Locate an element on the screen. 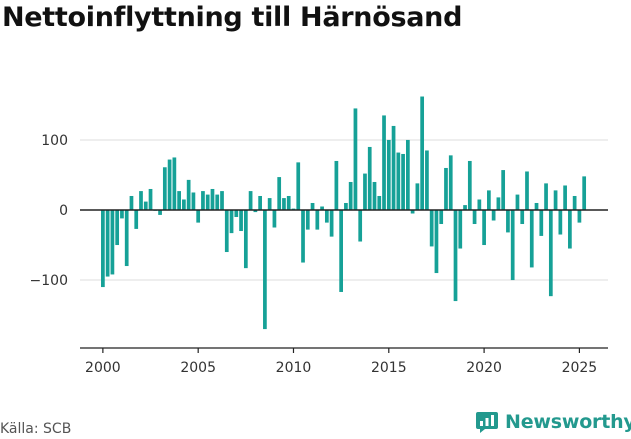 The width and height of the screenshot is (631, 439). newsworthy-logo-icon is located at coordinates (487, 422).